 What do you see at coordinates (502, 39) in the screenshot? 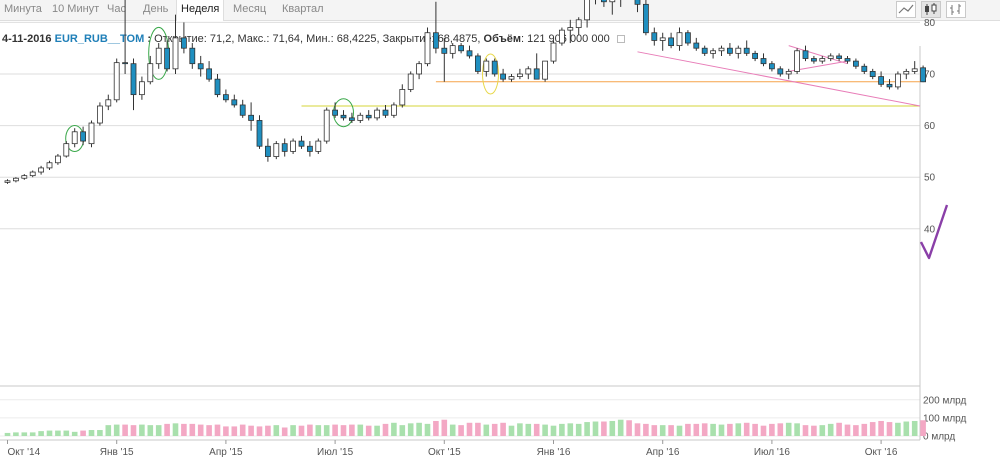
I see `info-volume-label: Объём` at bounding box center [502, 39].